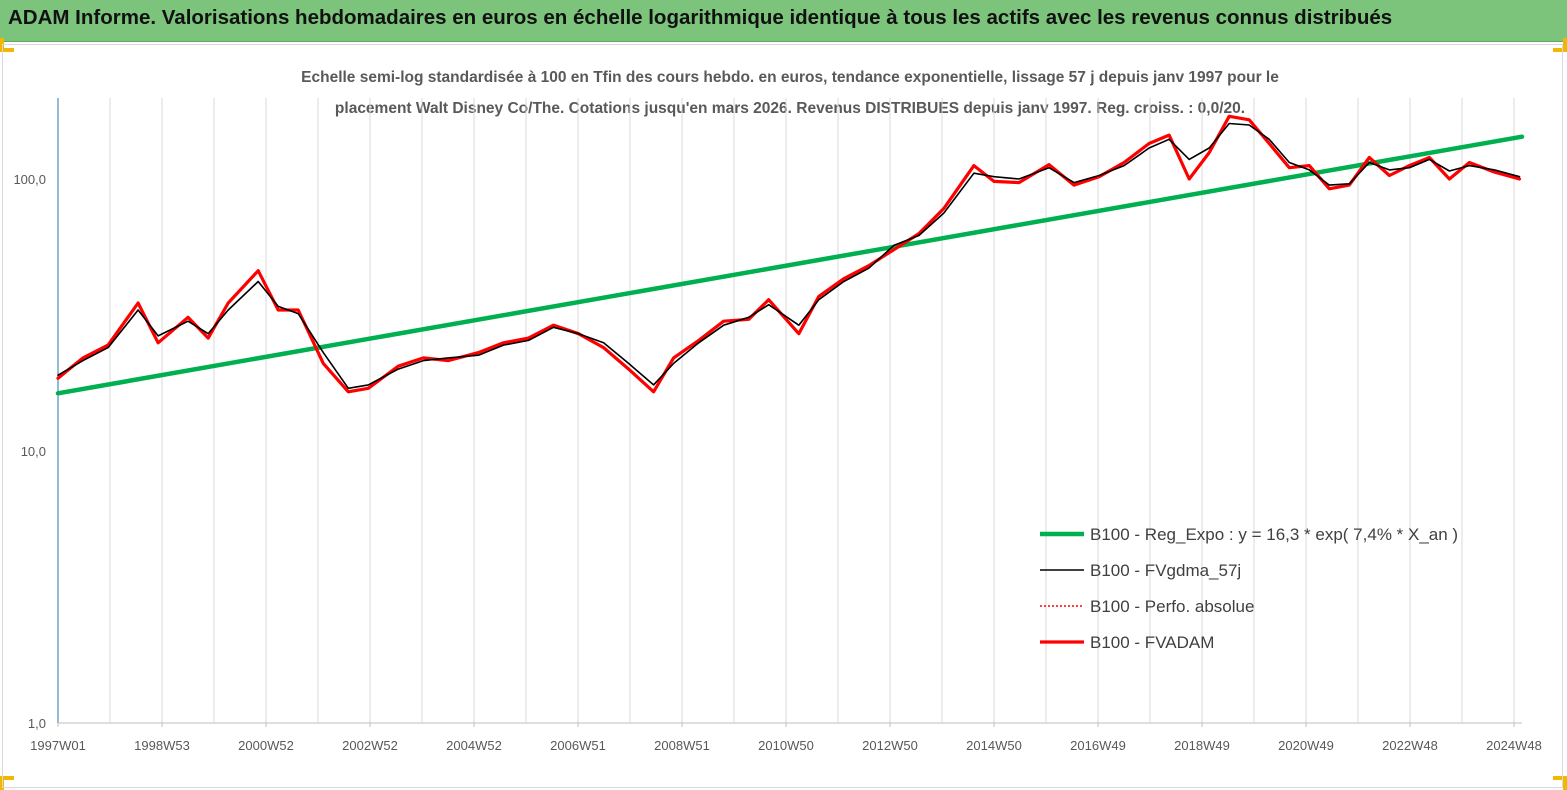  What do you see at coordinates (1560, 45) in the screenshot?
I see `corner-marker-top-right` at bounding box center [1560, 45].